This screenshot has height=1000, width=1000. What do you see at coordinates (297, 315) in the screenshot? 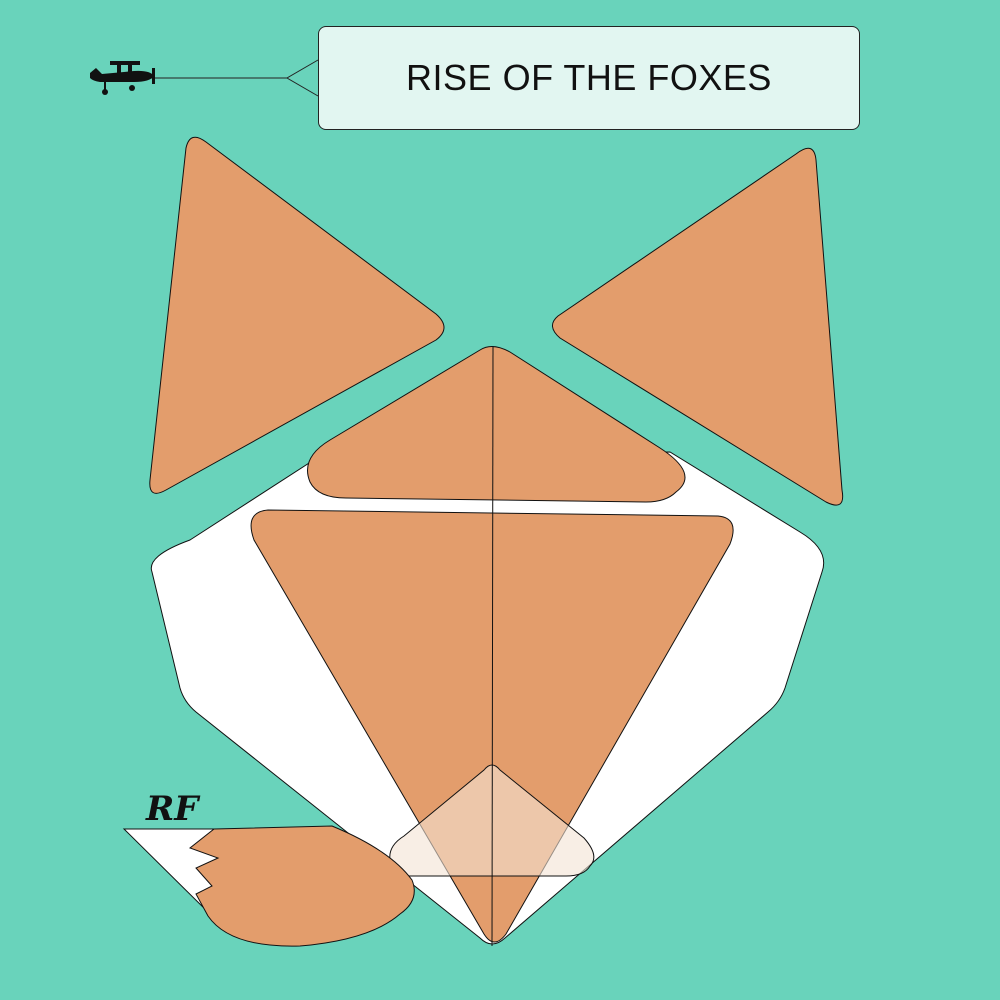
I see `left-ear` at bounding box center [297, 315].